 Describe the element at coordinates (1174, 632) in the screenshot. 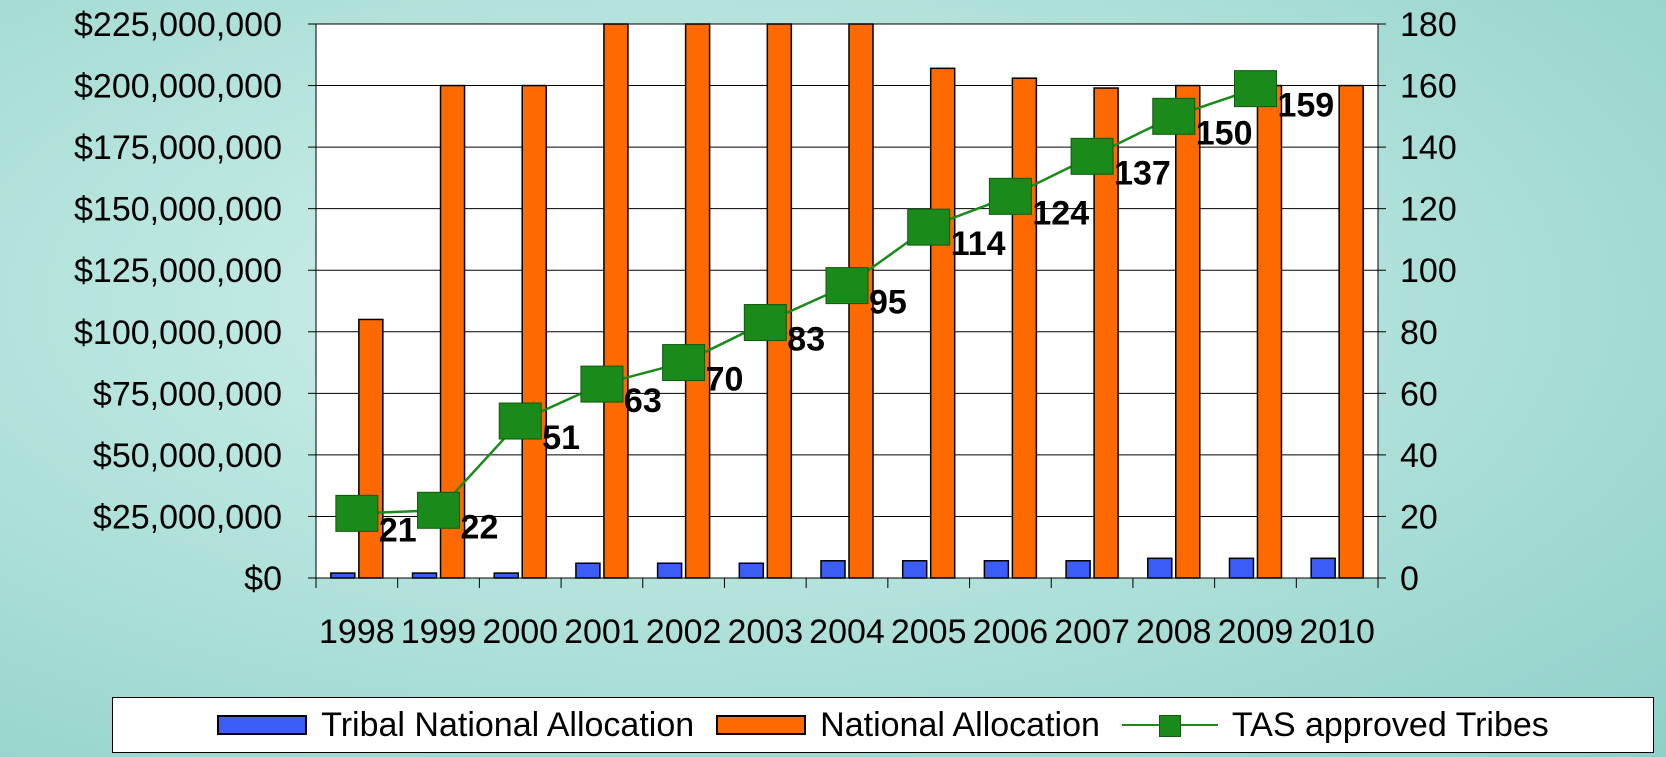

I see `x-tick-label: 2008` at that location.